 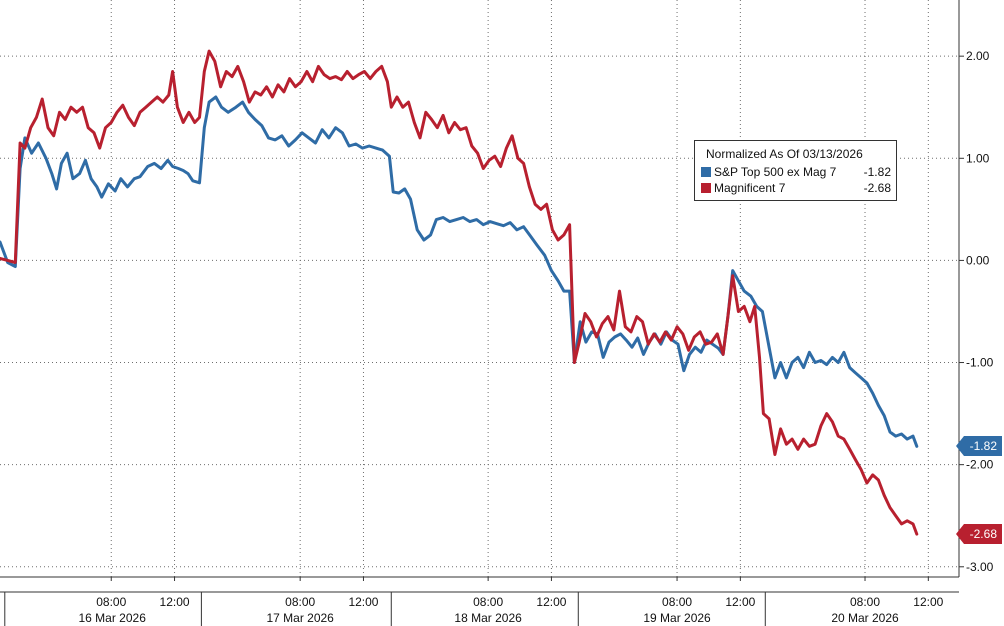 I want to click on legend-label: Magnificent 7, so click(x=750, y=188).